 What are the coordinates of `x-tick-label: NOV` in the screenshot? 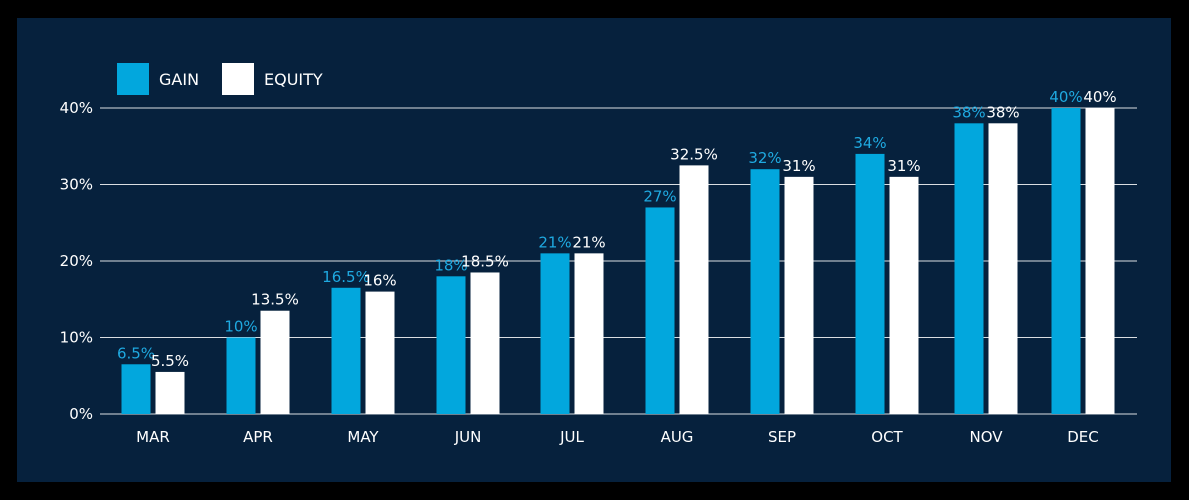 It's located at (986, 437).